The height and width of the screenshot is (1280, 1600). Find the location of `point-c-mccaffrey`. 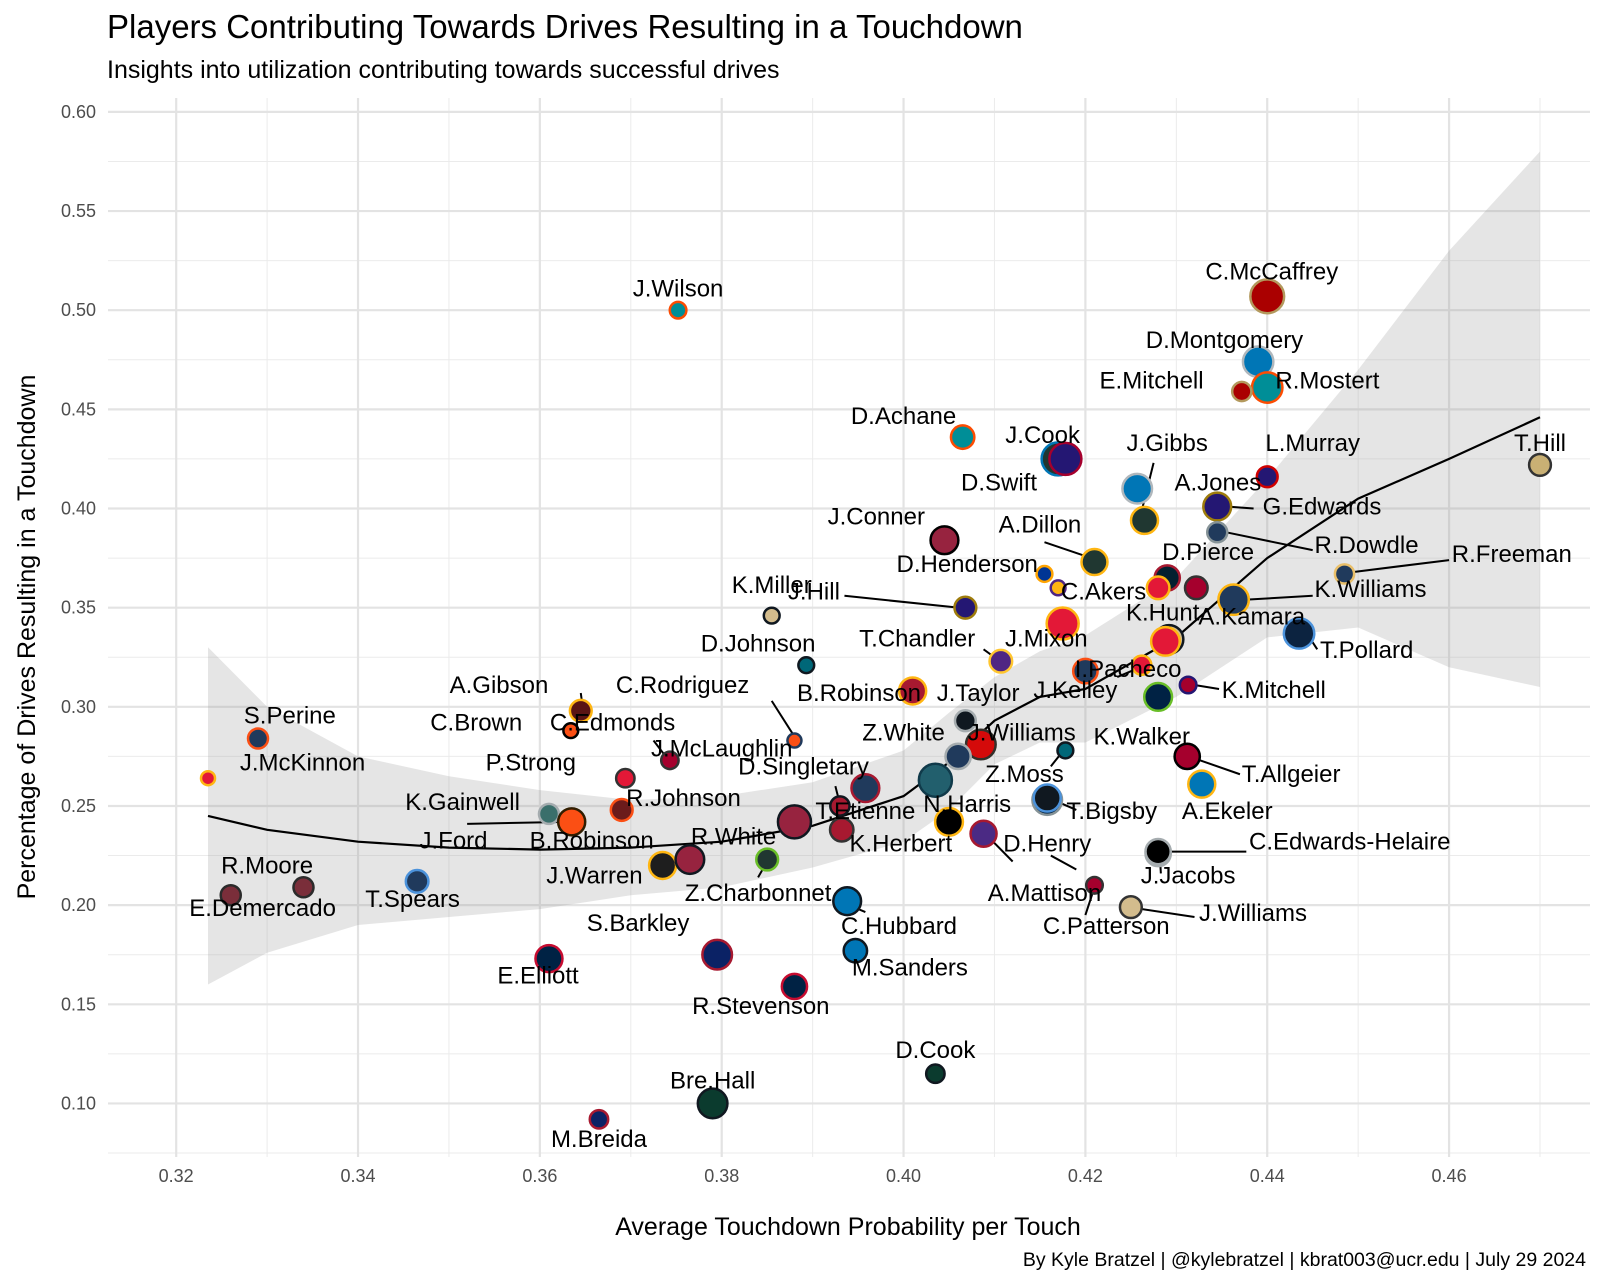

point-c-mccaffrey is located at coordinates (1267, 296).